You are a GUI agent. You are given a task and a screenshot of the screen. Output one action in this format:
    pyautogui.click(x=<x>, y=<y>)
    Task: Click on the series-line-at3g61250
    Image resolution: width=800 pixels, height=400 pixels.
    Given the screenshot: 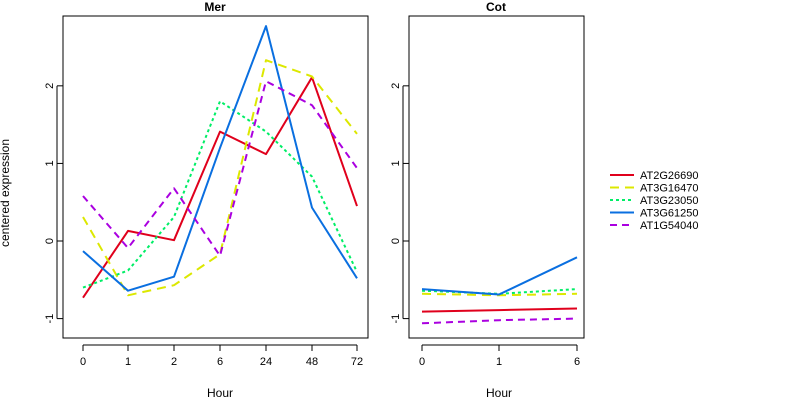 What is the action you would take?
    pyautogui.click(x=499, y=276)
    